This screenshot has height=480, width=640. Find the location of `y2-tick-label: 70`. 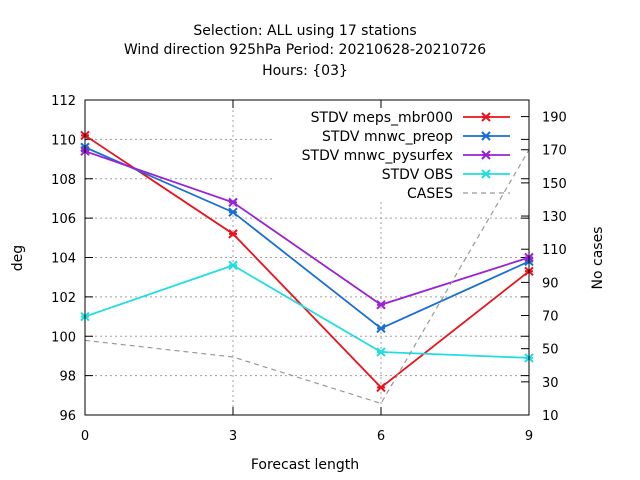

y2-tick-label: 70 is located at coordinates (550, 317).